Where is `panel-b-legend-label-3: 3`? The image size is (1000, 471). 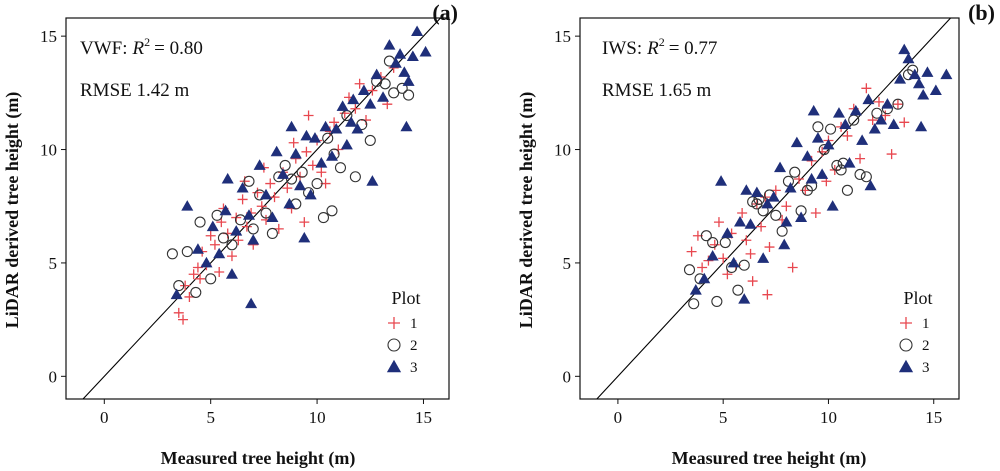 panel-b-legend-label-3: 3 is located at coordinates (926, 368).